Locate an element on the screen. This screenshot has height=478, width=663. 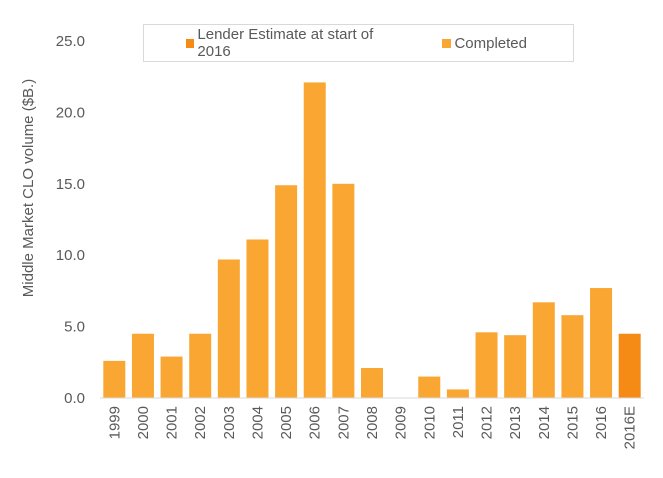
y-axis-title: Middle Market CLO volume ($B.) is located at coordinates (28, 188).